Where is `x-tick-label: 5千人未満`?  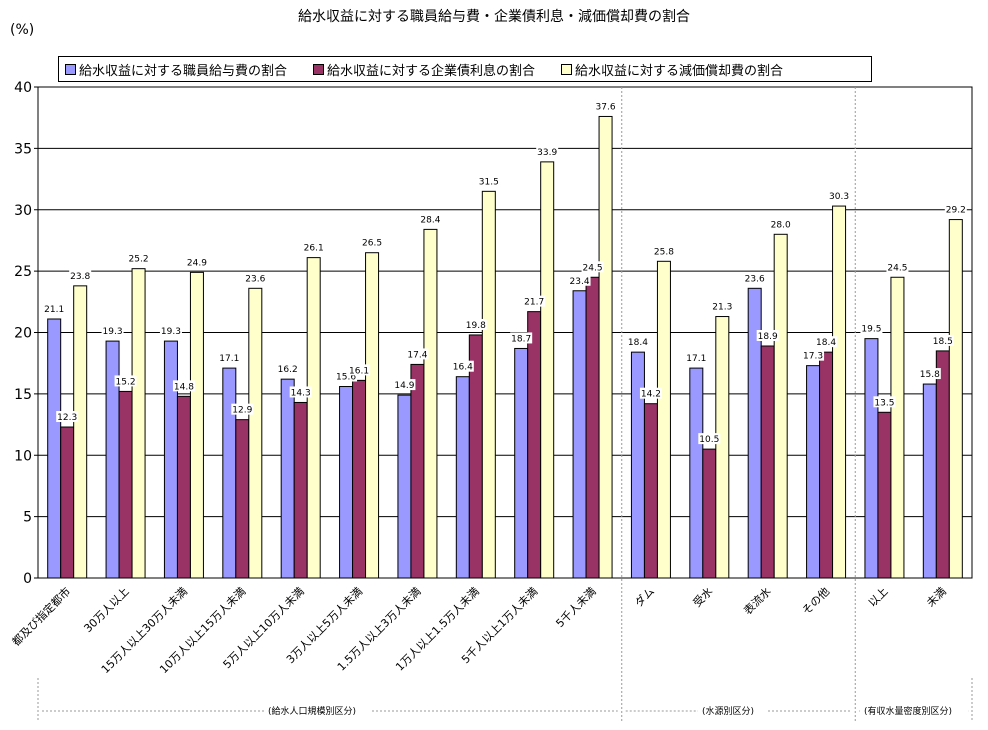 x-tick-label: 5千人未満 is located at coordinates (575, 607).